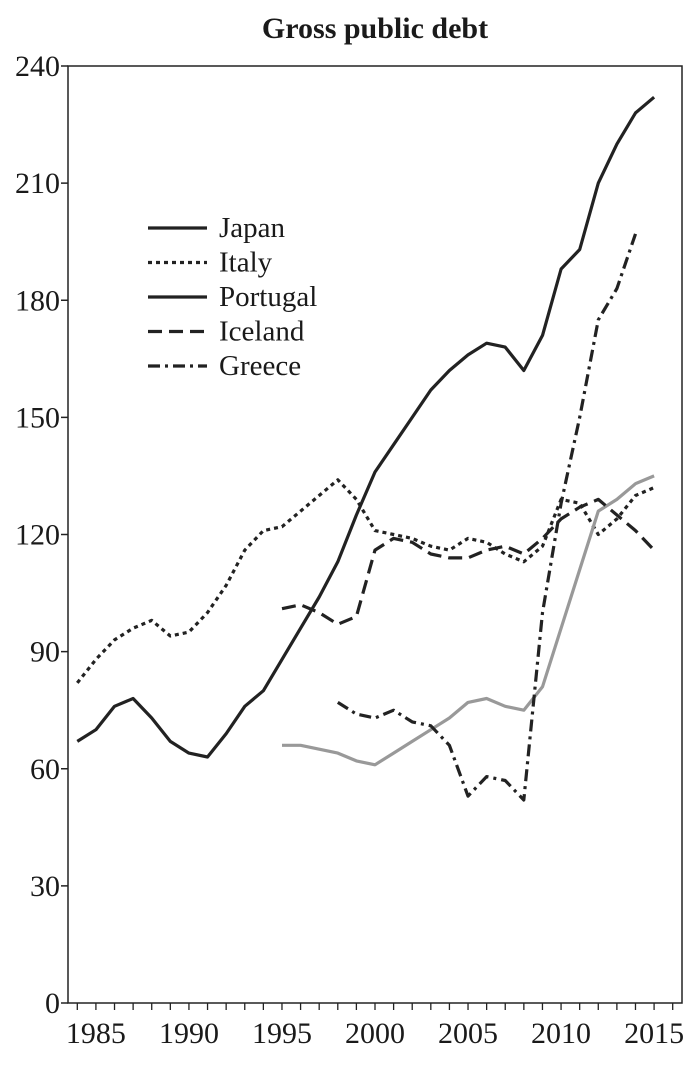  What do you see at coordinates (37, 300) in the screenshot?
I see `y-tick-label: 180` at bounding box center [37, 300].